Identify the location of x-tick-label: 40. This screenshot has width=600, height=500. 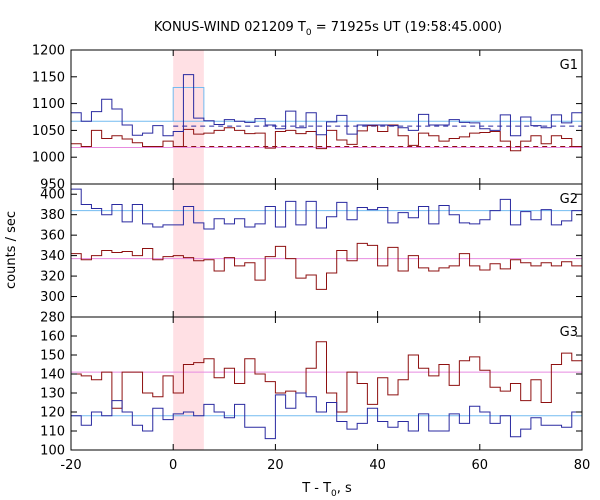
(377, 465).